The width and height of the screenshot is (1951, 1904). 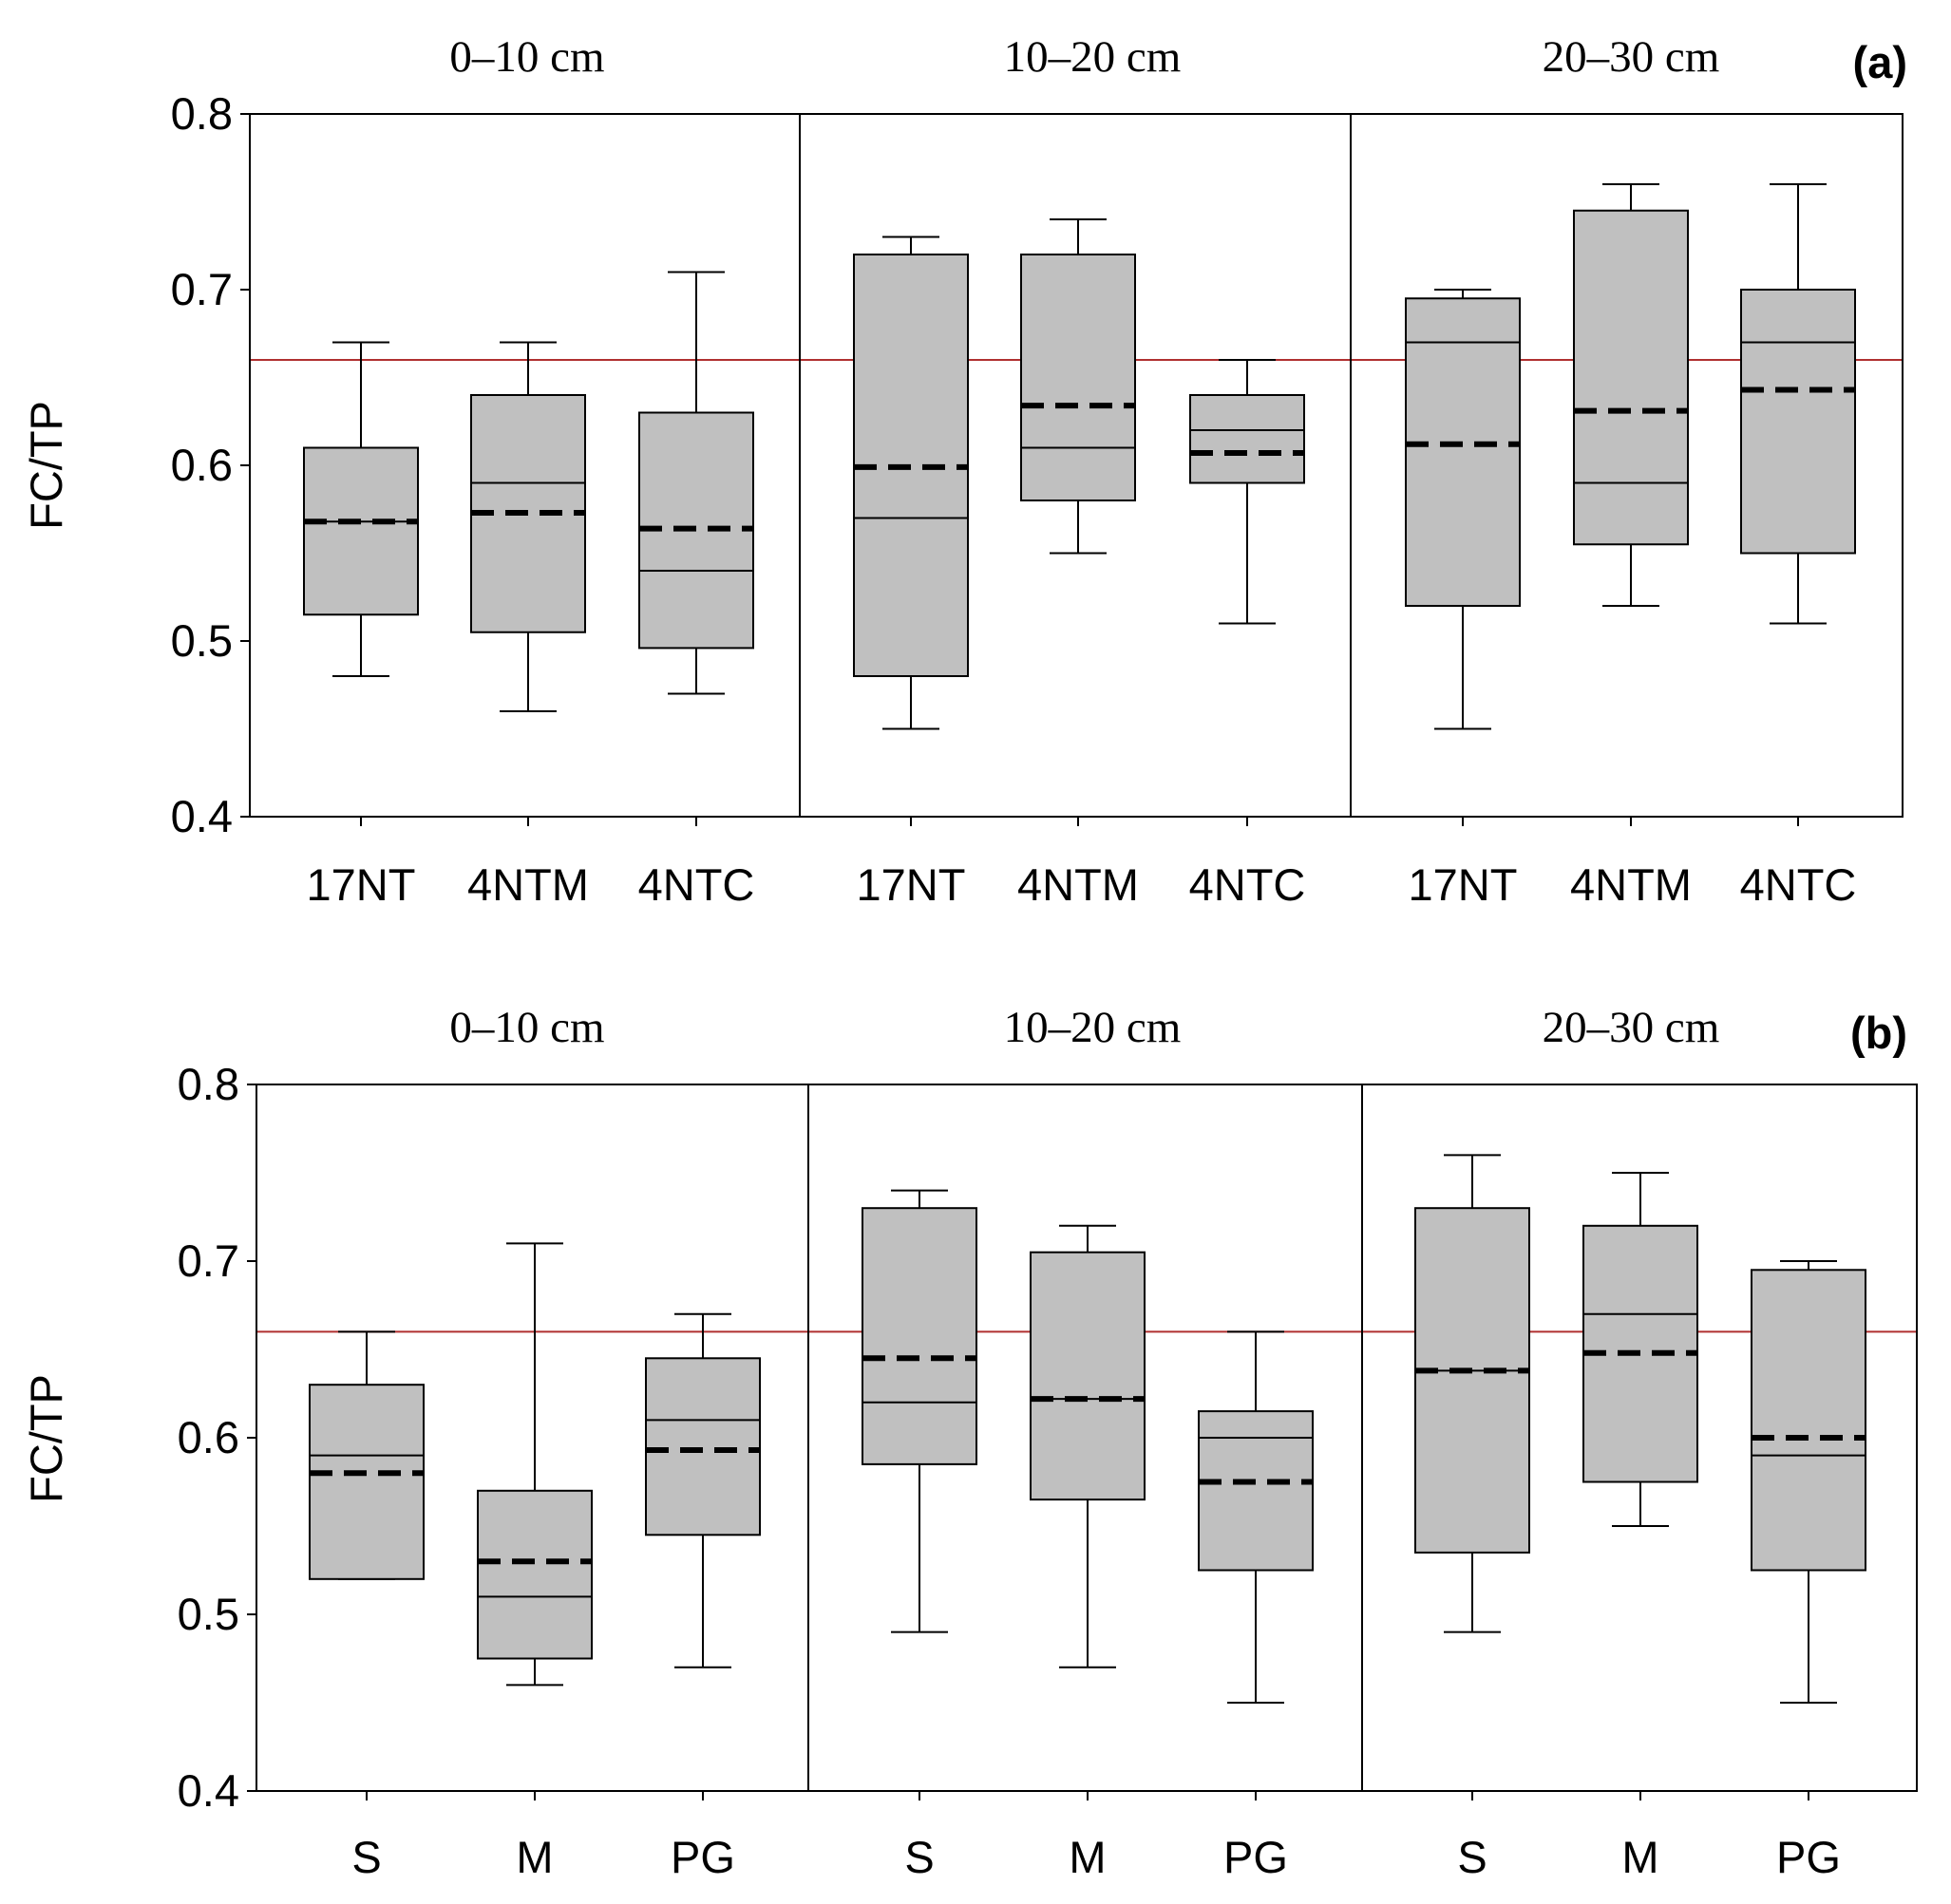 I want to click on panel-label: (a), so click(x=1880, y=62).